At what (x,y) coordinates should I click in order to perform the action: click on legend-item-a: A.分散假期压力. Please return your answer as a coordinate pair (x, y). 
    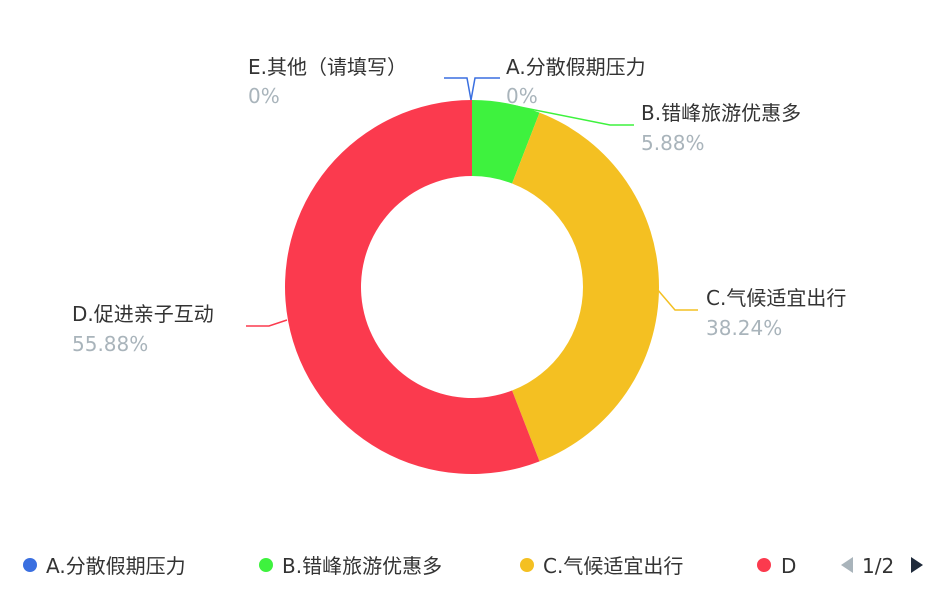
    Looking at the image, I should click on (104, 566).